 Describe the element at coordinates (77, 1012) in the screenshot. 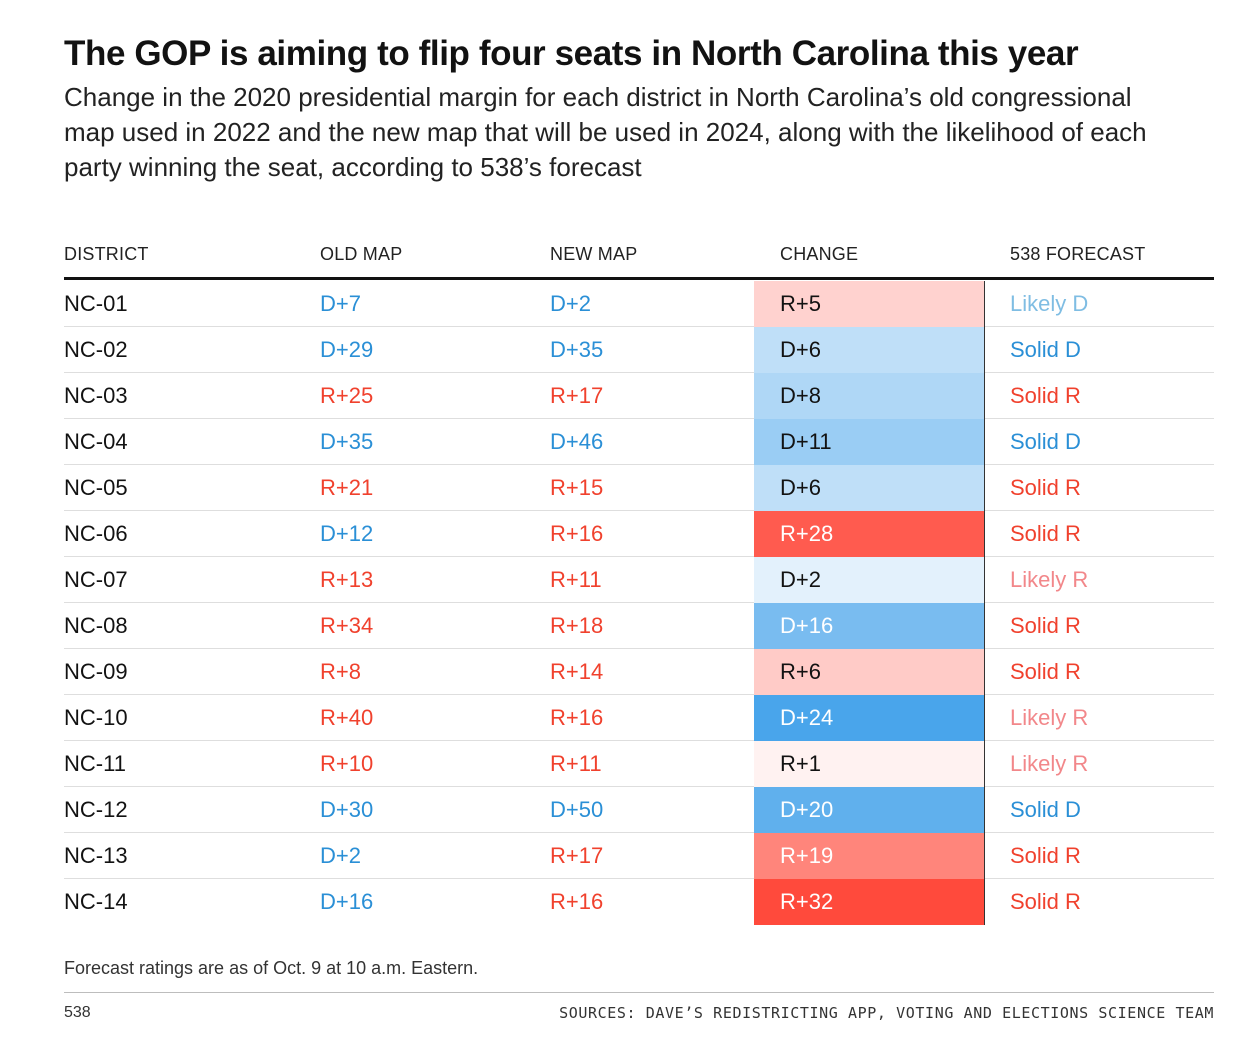

I see `brand-label: 538` at that location.